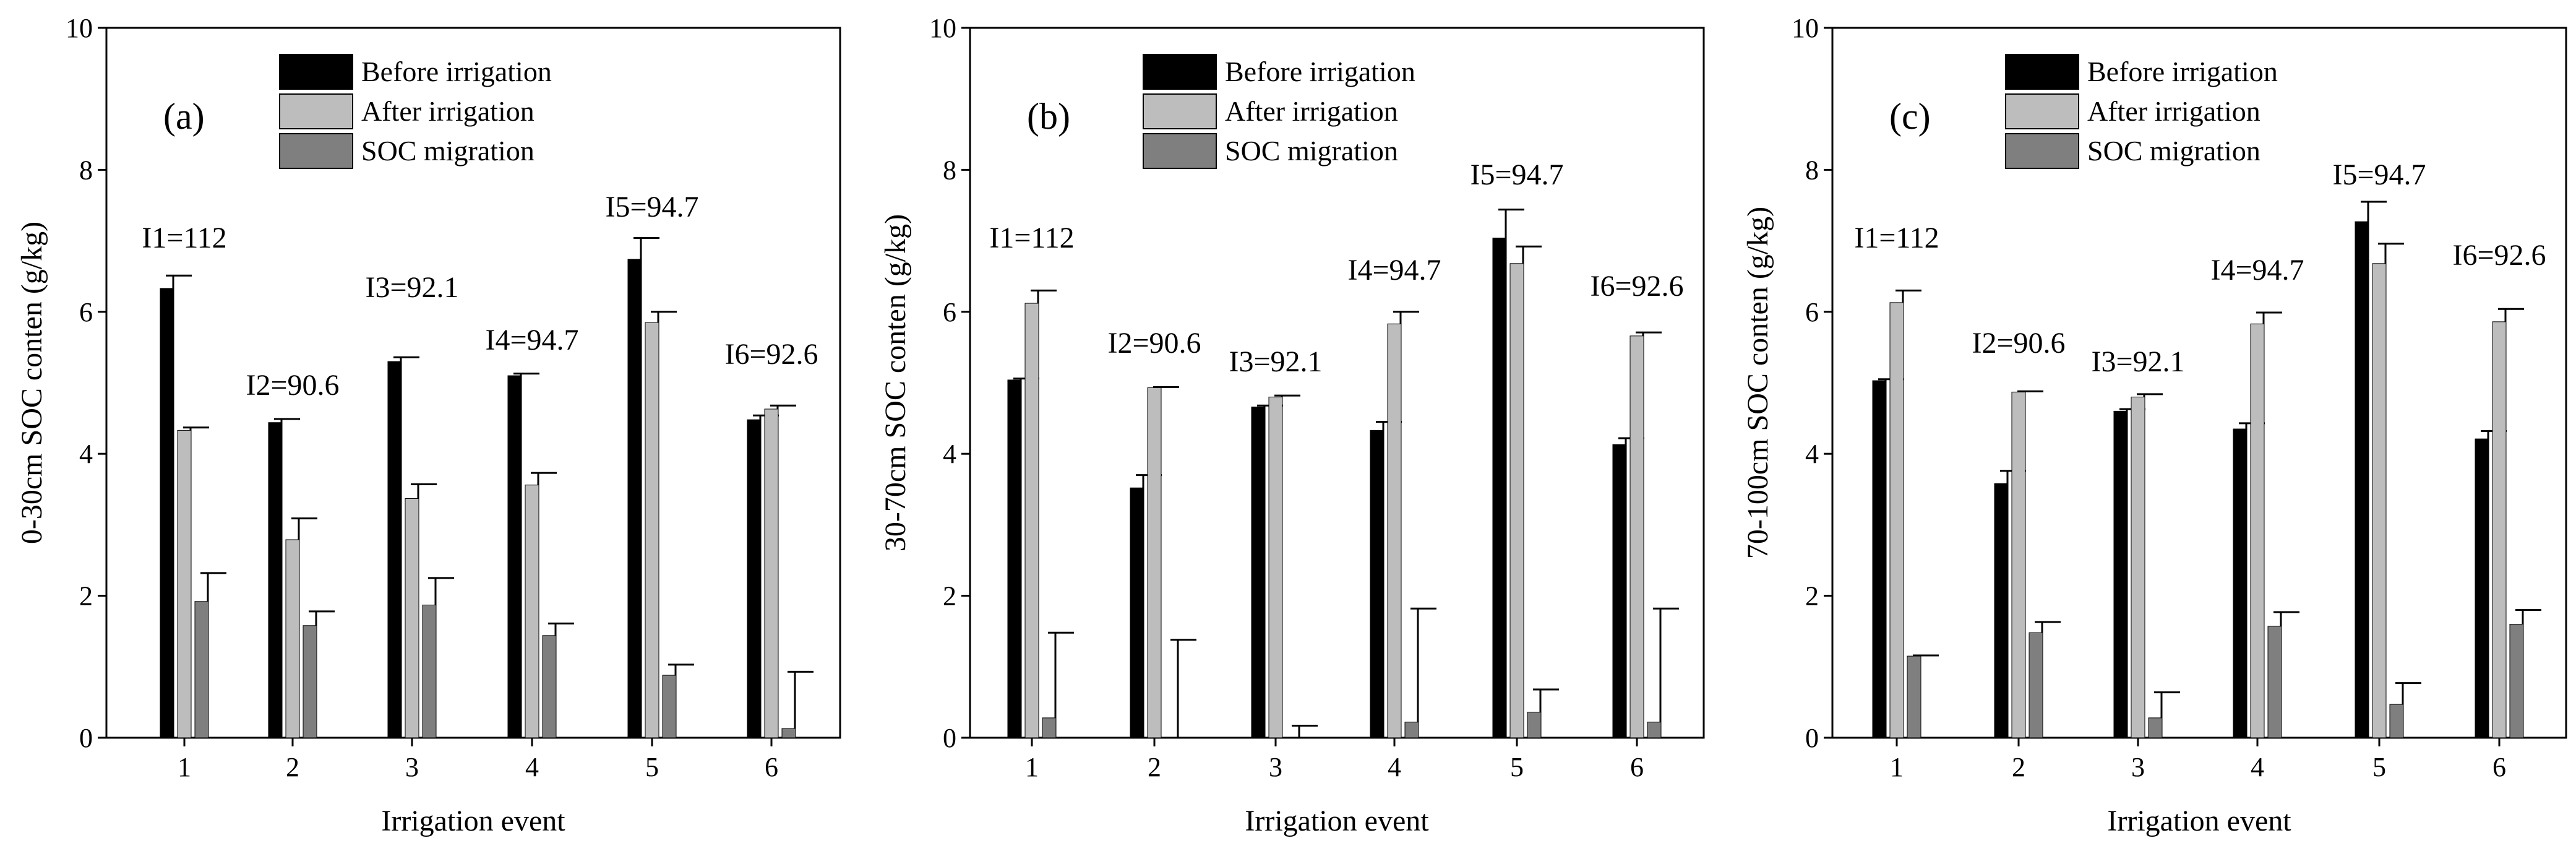 The image size is (2576, 851). I want to click on y-axis-title: 70-100cm SOC conten (g/kg), so click(1757, 383).